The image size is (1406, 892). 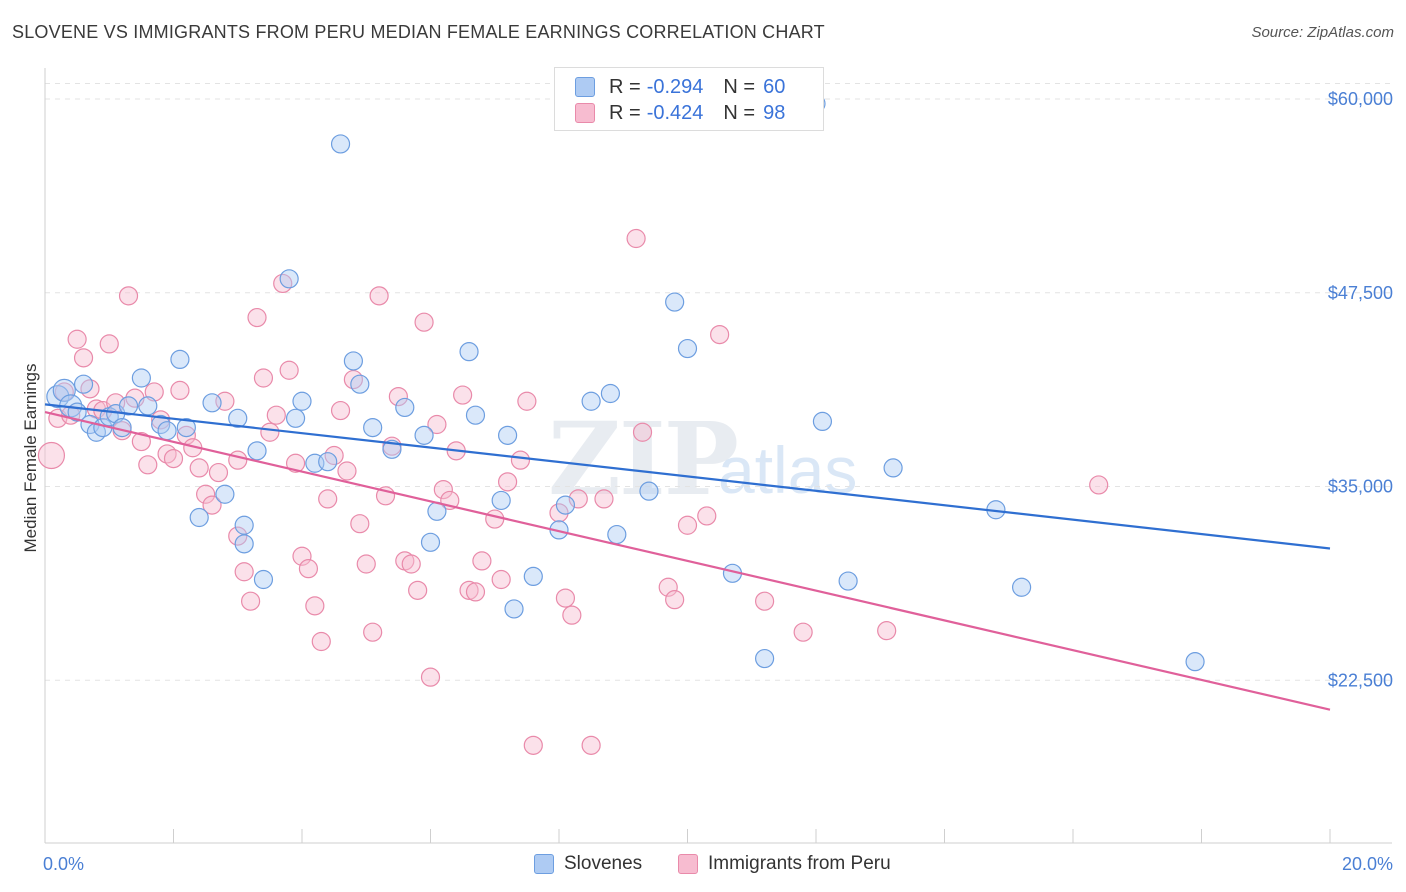 I want to click on y-tick-label: $47,500, so click(x=1360, y=293).